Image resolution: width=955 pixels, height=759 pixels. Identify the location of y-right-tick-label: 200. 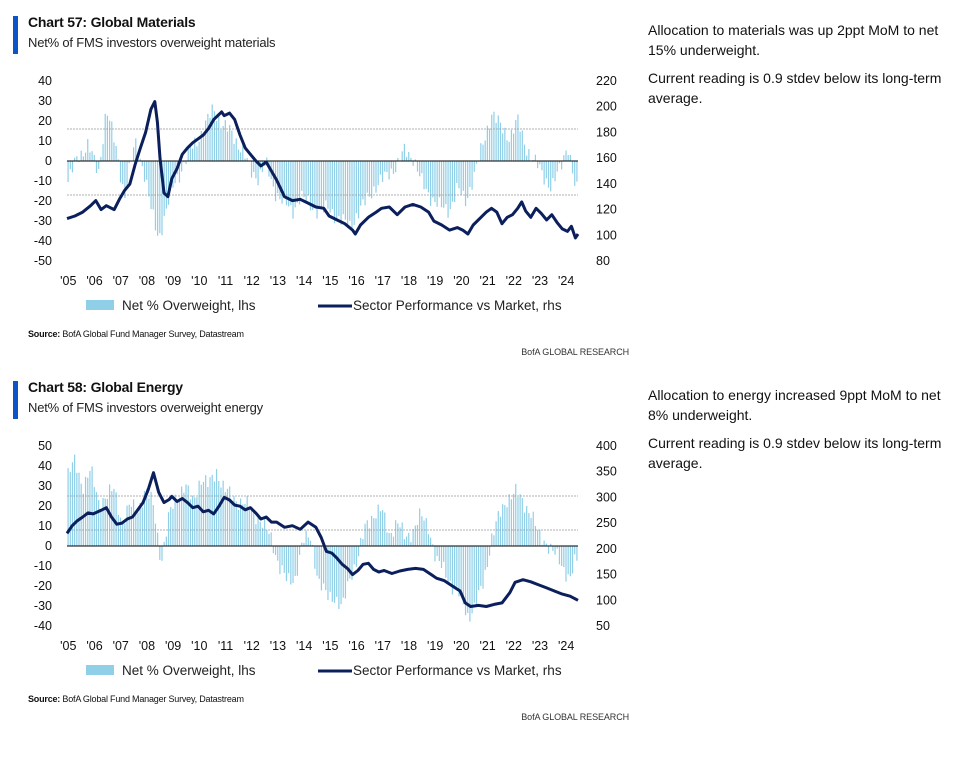
(606, 107).